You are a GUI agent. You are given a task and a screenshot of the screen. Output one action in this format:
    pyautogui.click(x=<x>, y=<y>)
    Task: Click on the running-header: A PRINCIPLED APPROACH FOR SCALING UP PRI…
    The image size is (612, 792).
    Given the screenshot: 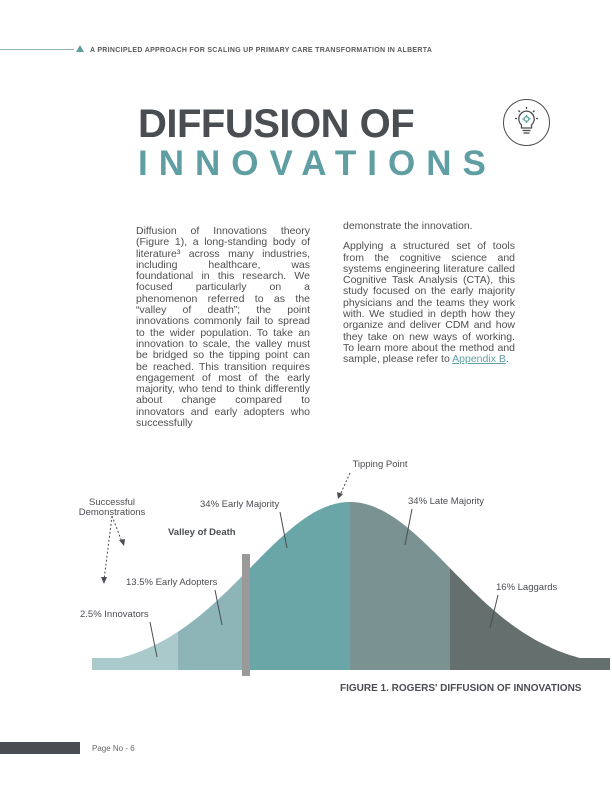 What is the action you would take?
    pyautogui.click(x=261, y=50)
    